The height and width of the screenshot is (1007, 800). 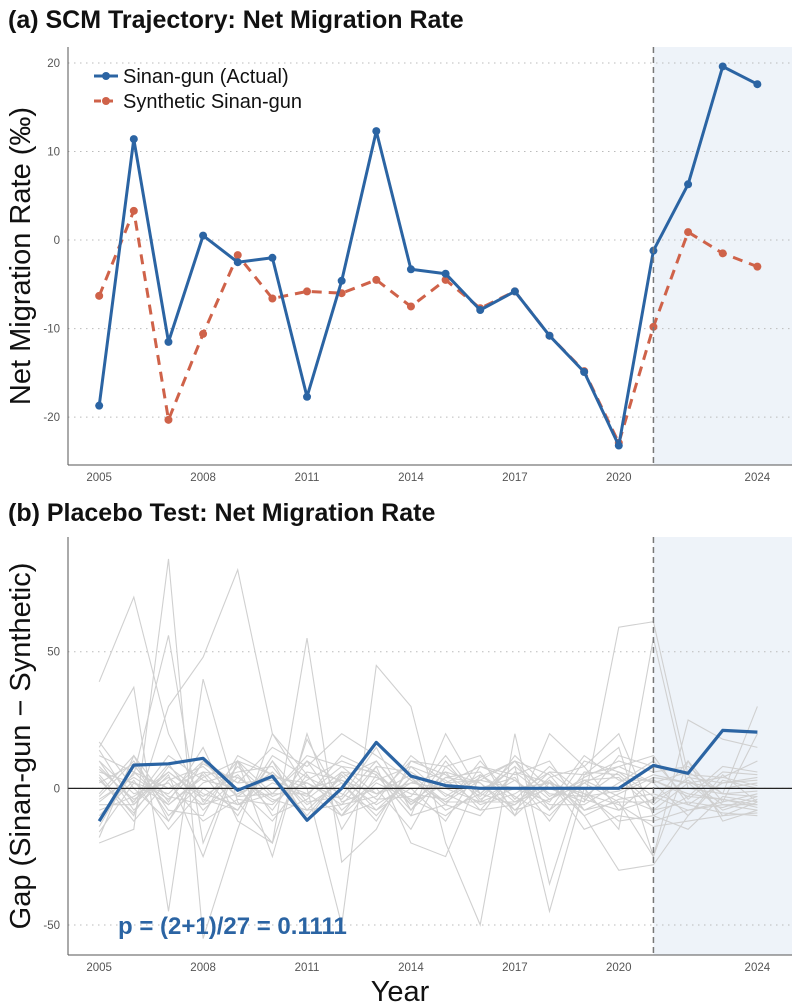 I want to click on legend-item-synthetic: Synthetic Sinan-gun, so click(x=198, y=102).